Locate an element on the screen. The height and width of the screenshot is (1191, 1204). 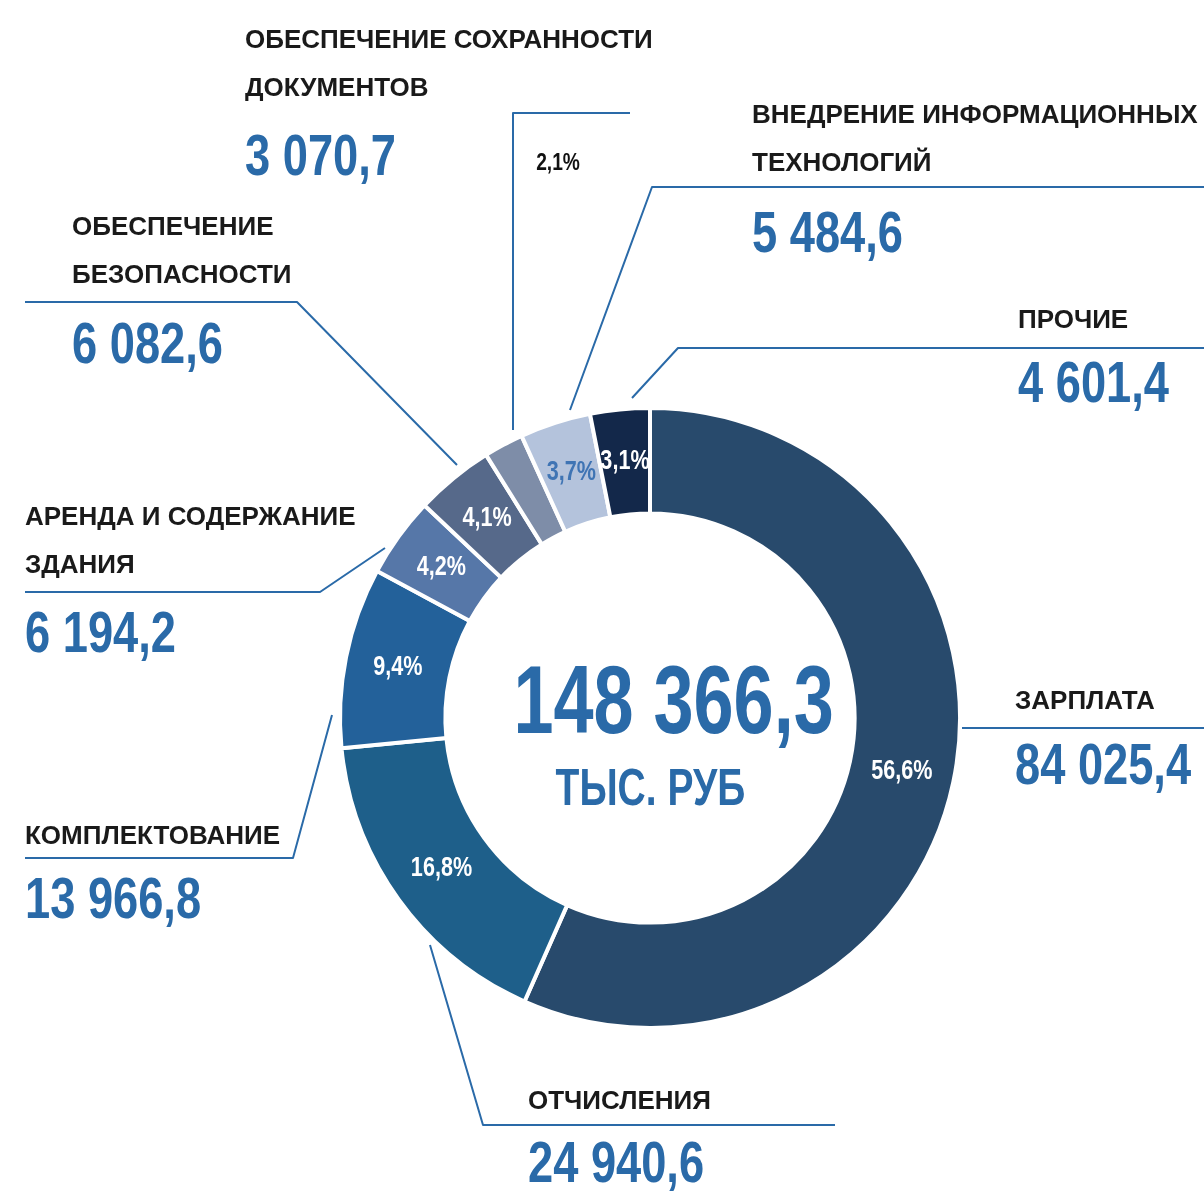
slice-label: ОБЕСПЕЧЕНИЕ БЕЗОПАСНОСТИ is located at coordinates (182, 250).